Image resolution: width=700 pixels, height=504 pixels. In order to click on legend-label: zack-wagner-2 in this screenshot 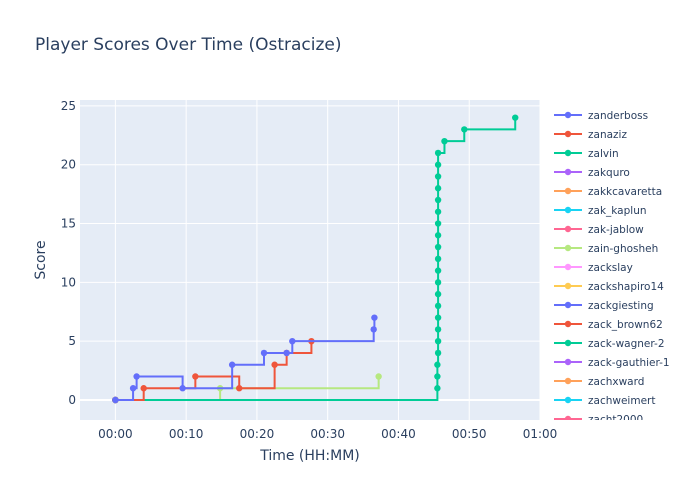, I will do `click(626, 344)`.